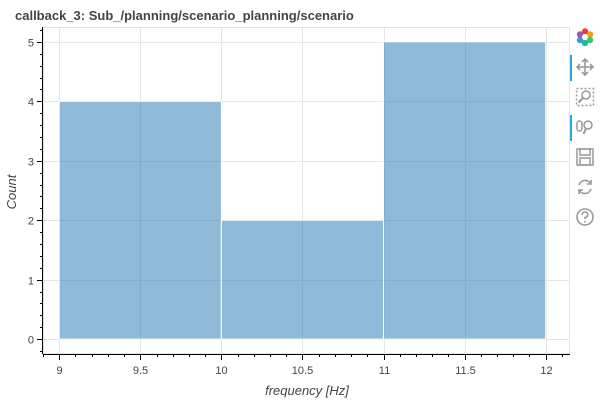  I want to click on histogram-bar, so click(302, 279).